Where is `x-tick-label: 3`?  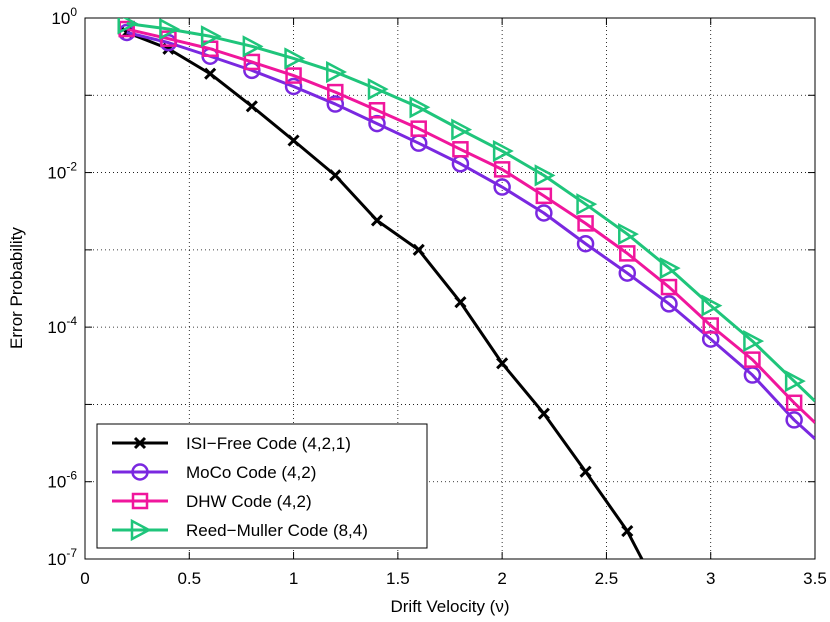 x-tick-label: 3 is located at coordinates (710, 578).